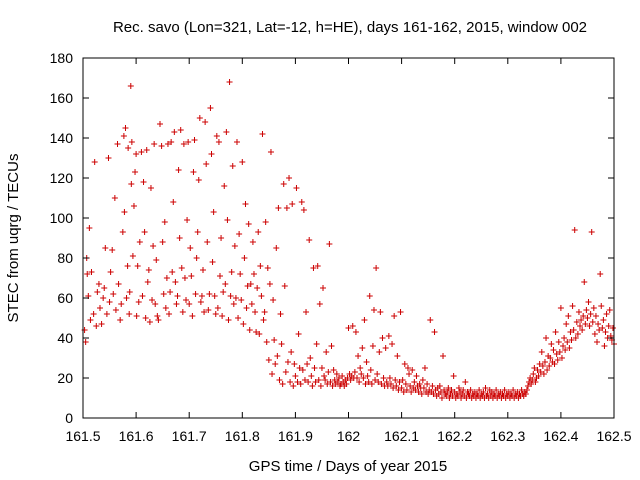  Describe the element at coordinates (348, 466) in the screenshot. I see `x-axis-label: GPS time / Days of year 2015` at that location.